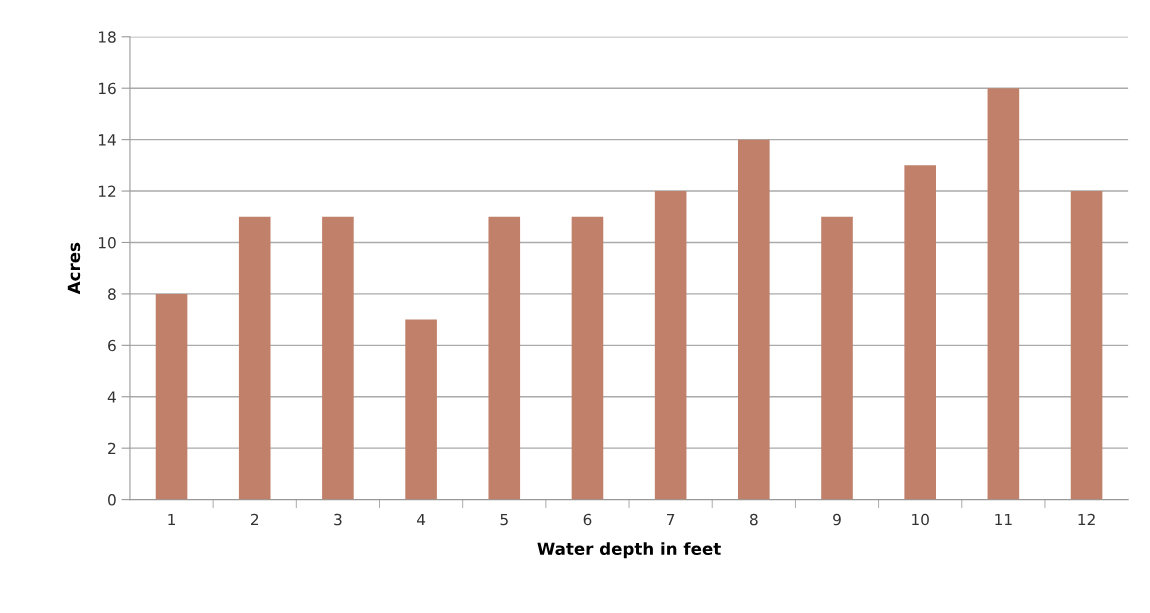  I want to click on y-tick-label: 14, so click(107, 140).